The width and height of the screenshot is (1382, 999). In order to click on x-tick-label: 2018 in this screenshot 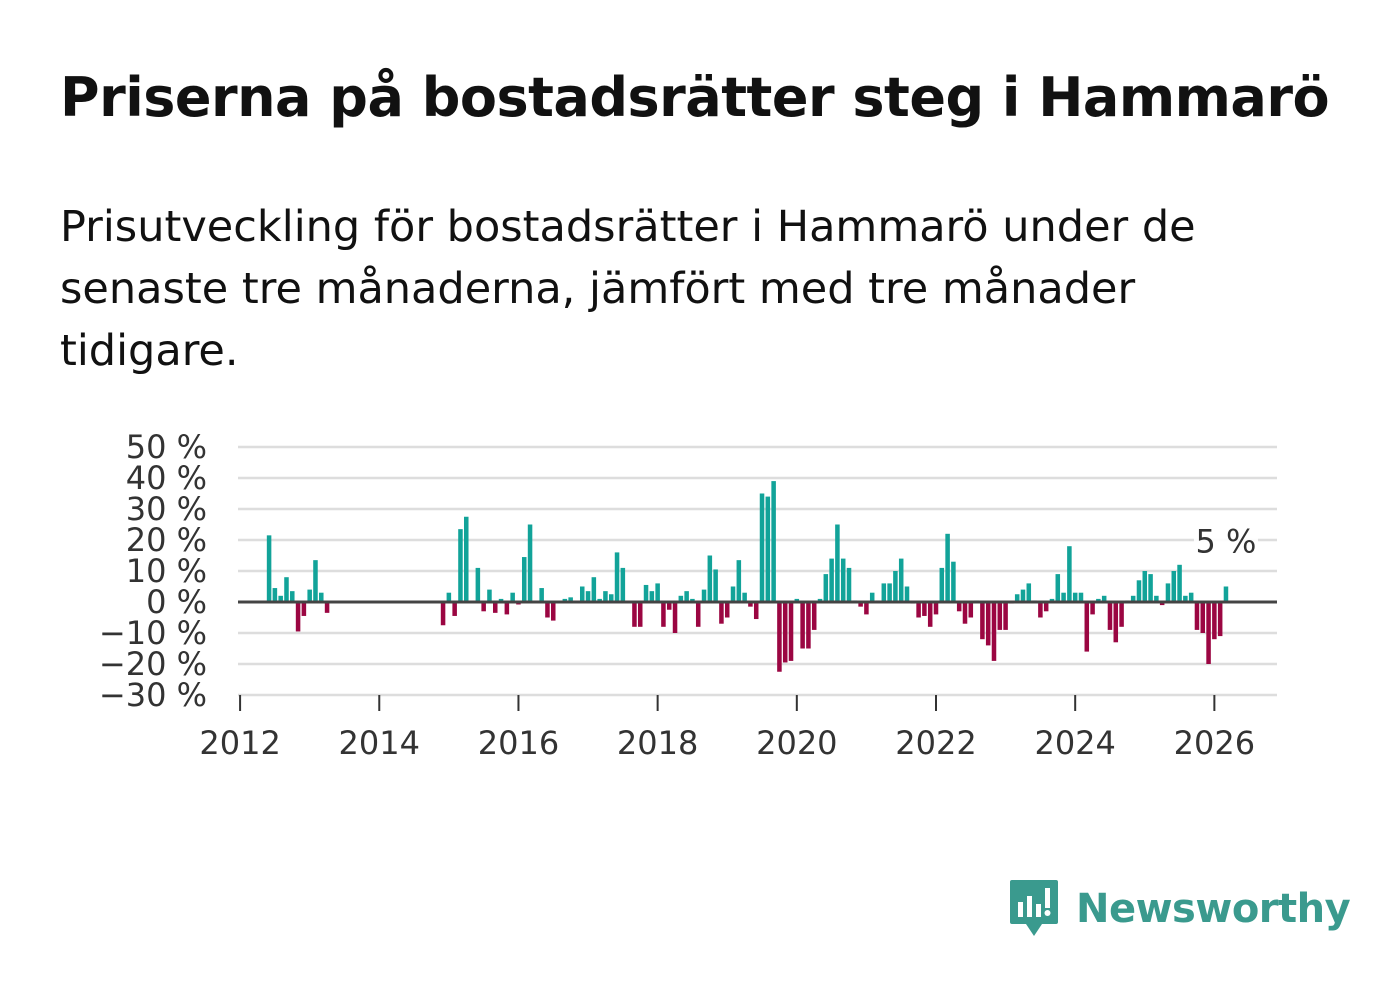, I will do `click(657, 743)`.